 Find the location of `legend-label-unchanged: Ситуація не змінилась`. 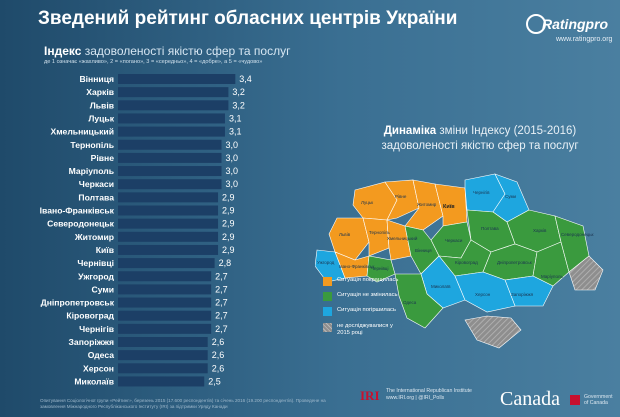

legend-label-unchanged: Ситуація не змінилась is located at coordinates (367, 295).